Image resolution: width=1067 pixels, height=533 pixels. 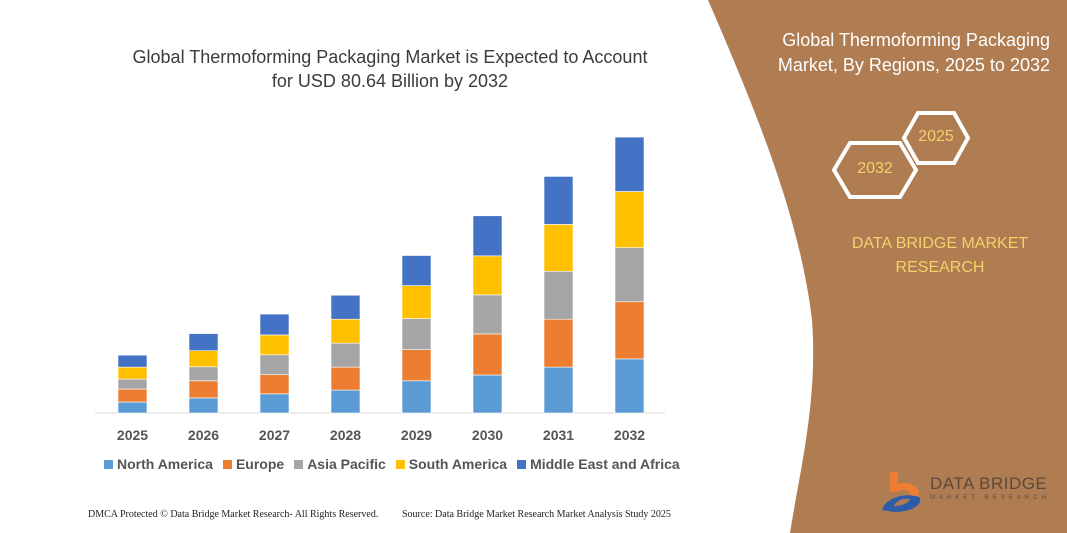 What do you see at coordinates (416, 302) in the screenshot?
I see `bar-2029-south-america` at bounding box center [416, 302].